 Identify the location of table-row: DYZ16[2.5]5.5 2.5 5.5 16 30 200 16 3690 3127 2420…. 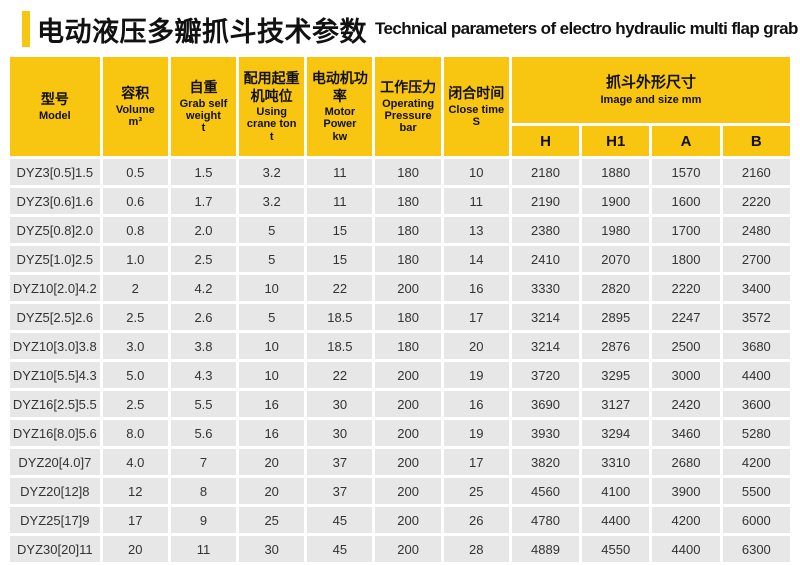
(400, 404).